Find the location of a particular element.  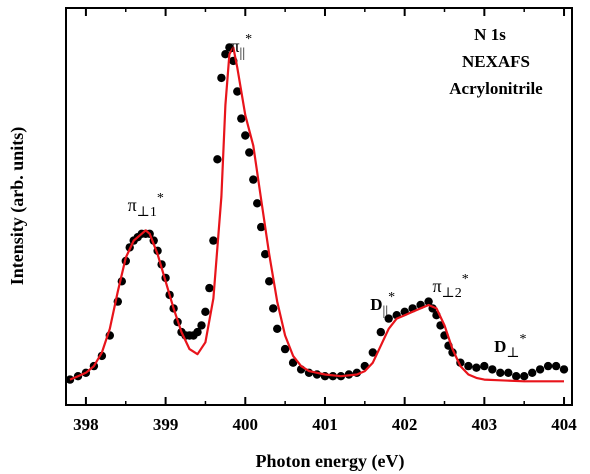

x-tick-label: 404 is located at coordinates (564, 424).